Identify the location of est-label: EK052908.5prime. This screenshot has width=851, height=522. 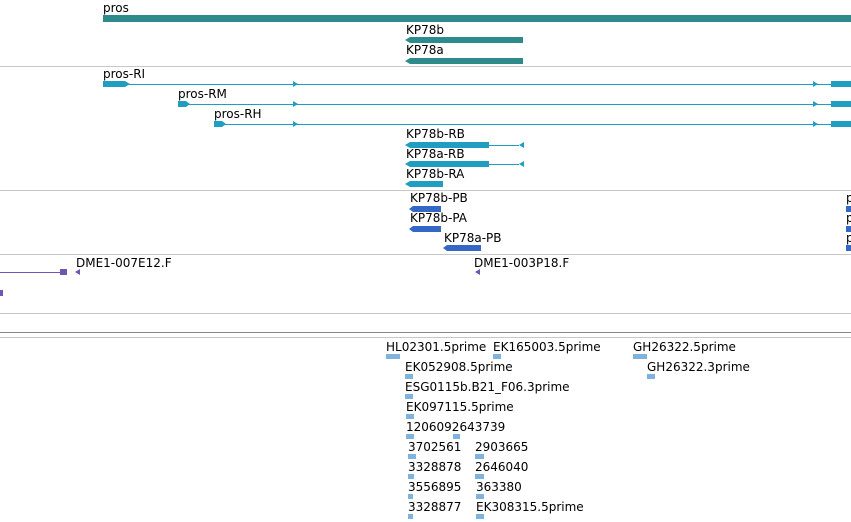
(459, 367).